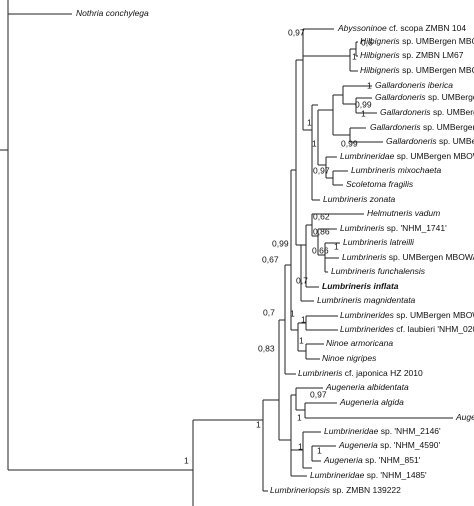  I want to click on taxon-label: Ninoe nigripes, so click(349, 358).